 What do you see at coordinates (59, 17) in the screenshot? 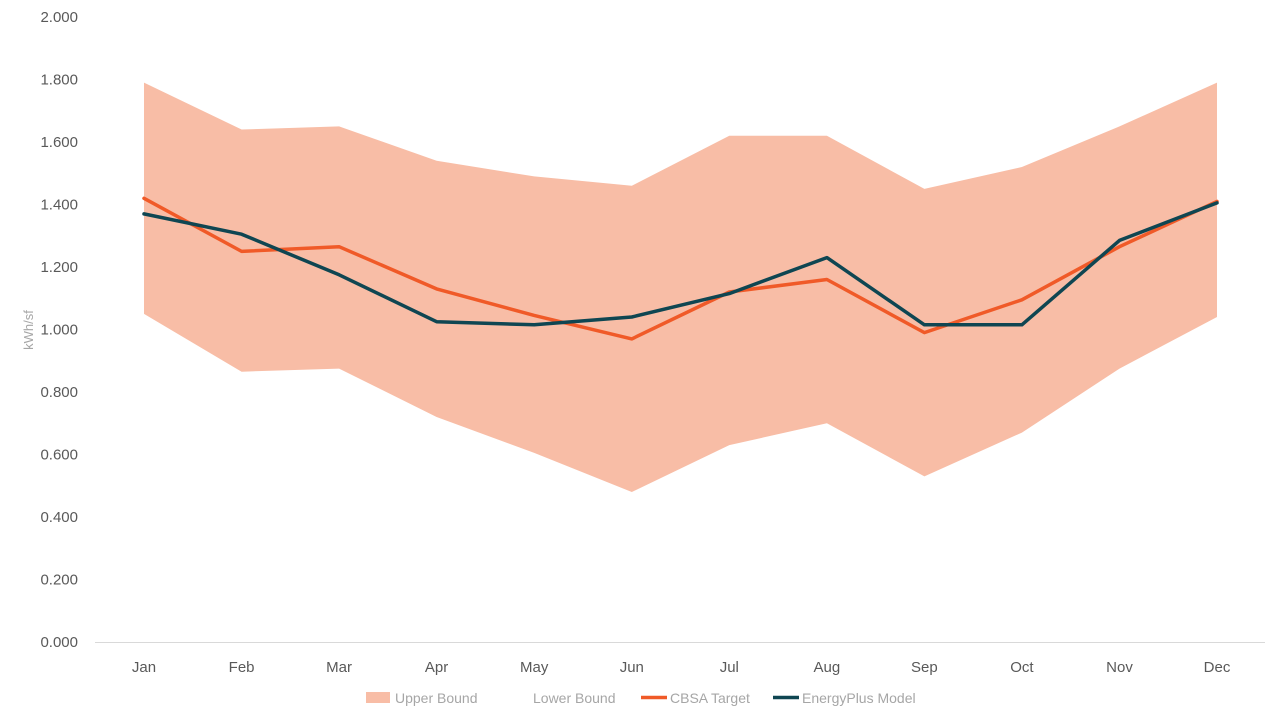
I see `y-tick-label: 2.000` at bounding box center [59, 17].